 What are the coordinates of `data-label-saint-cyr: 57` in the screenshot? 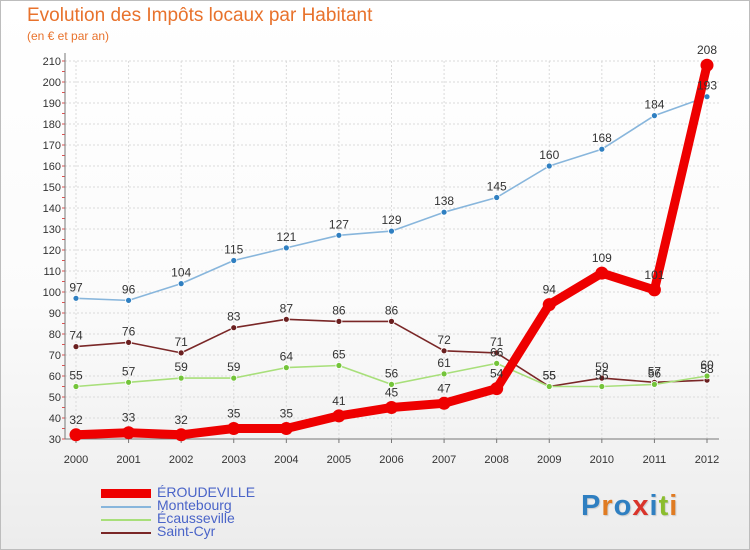 It's located at (655, 371).